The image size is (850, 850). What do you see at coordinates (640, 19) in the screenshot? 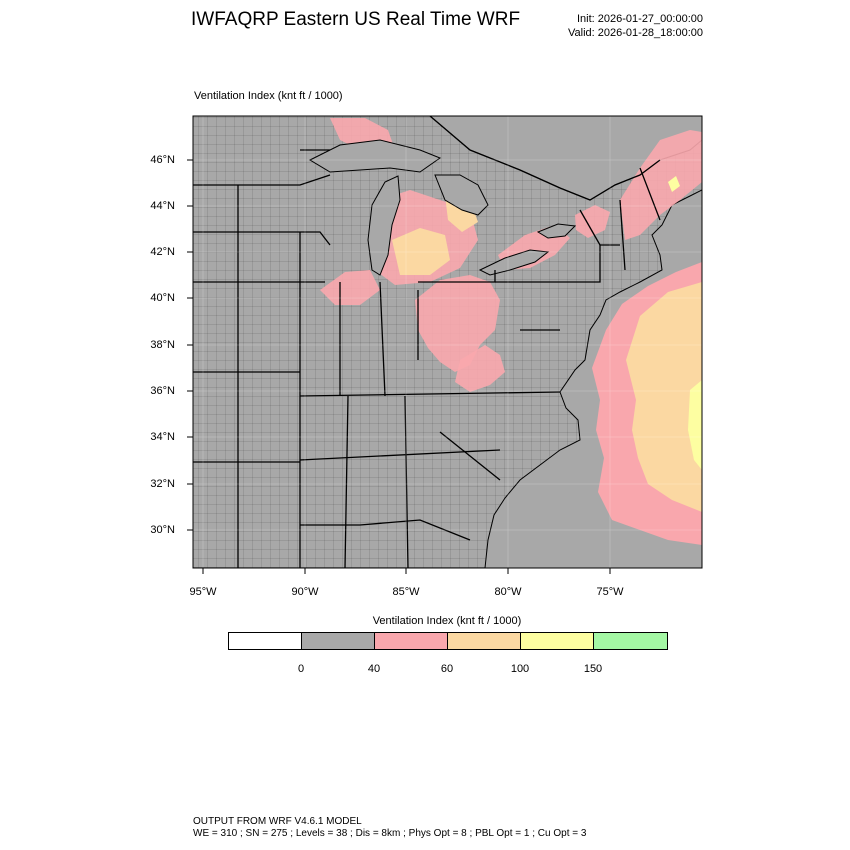
I see `init-time: Init: 2026-01-27_00:00:00` at bounding box center [640, 19].